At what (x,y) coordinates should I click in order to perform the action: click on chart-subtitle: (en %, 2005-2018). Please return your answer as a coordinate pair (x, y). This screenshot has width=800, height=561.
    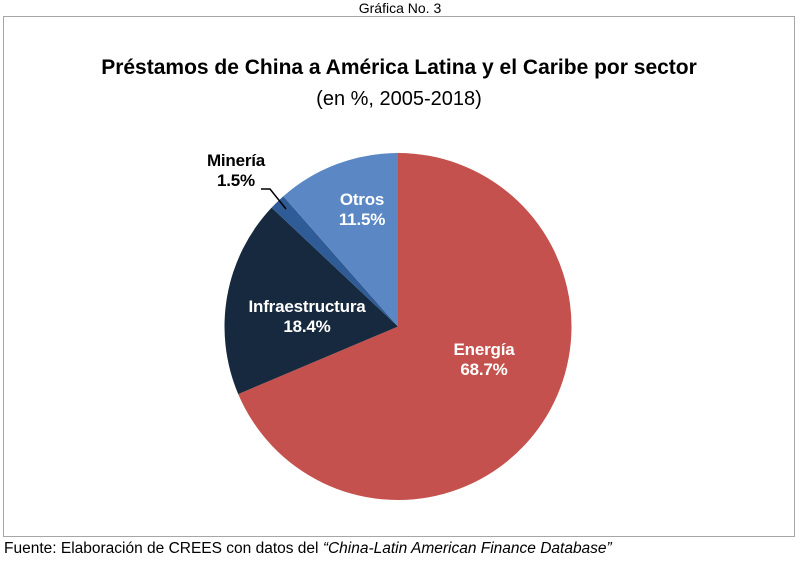
    Looking at the image, I should click on (399, 99).